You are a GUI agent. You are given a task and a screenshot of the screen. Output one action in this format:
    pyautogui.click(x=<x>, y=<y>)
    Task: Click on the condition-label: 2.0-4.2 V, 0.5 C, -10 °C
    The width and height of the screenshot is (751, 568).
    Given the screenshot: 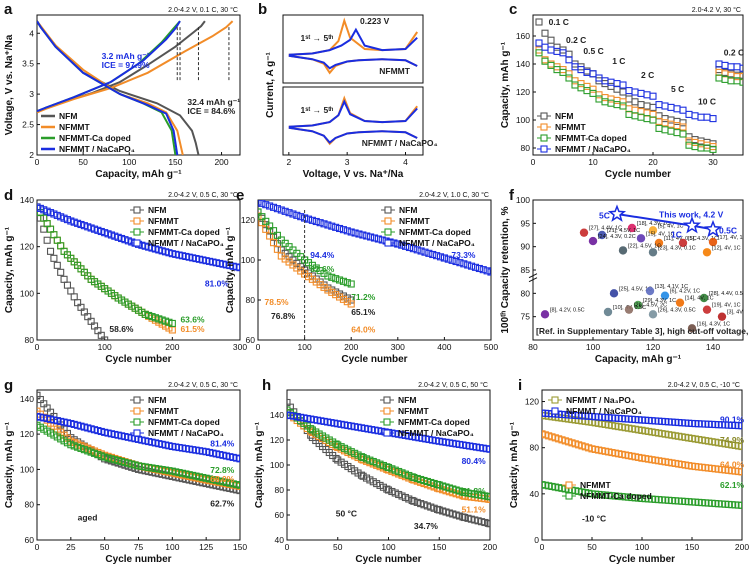 What is the action you would take?
    pyautogui.click(x=704, y=385)
    